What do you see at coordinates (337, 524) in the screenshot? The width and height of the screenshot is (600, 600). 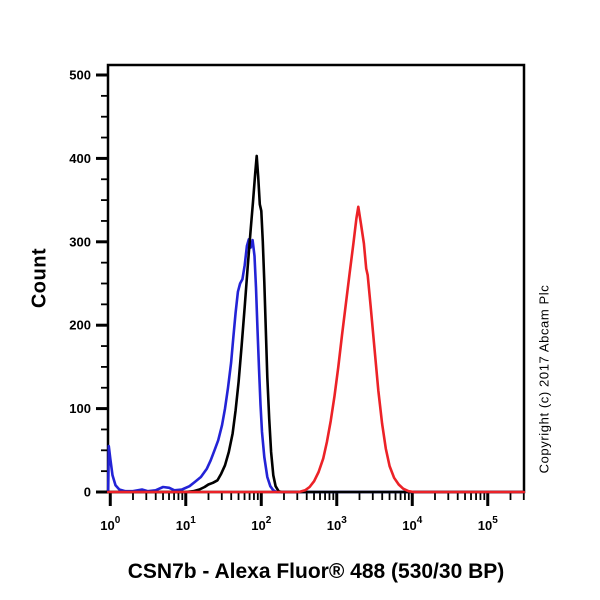 I see `x-tick-label: 10³` at bounding box center [337, 524].